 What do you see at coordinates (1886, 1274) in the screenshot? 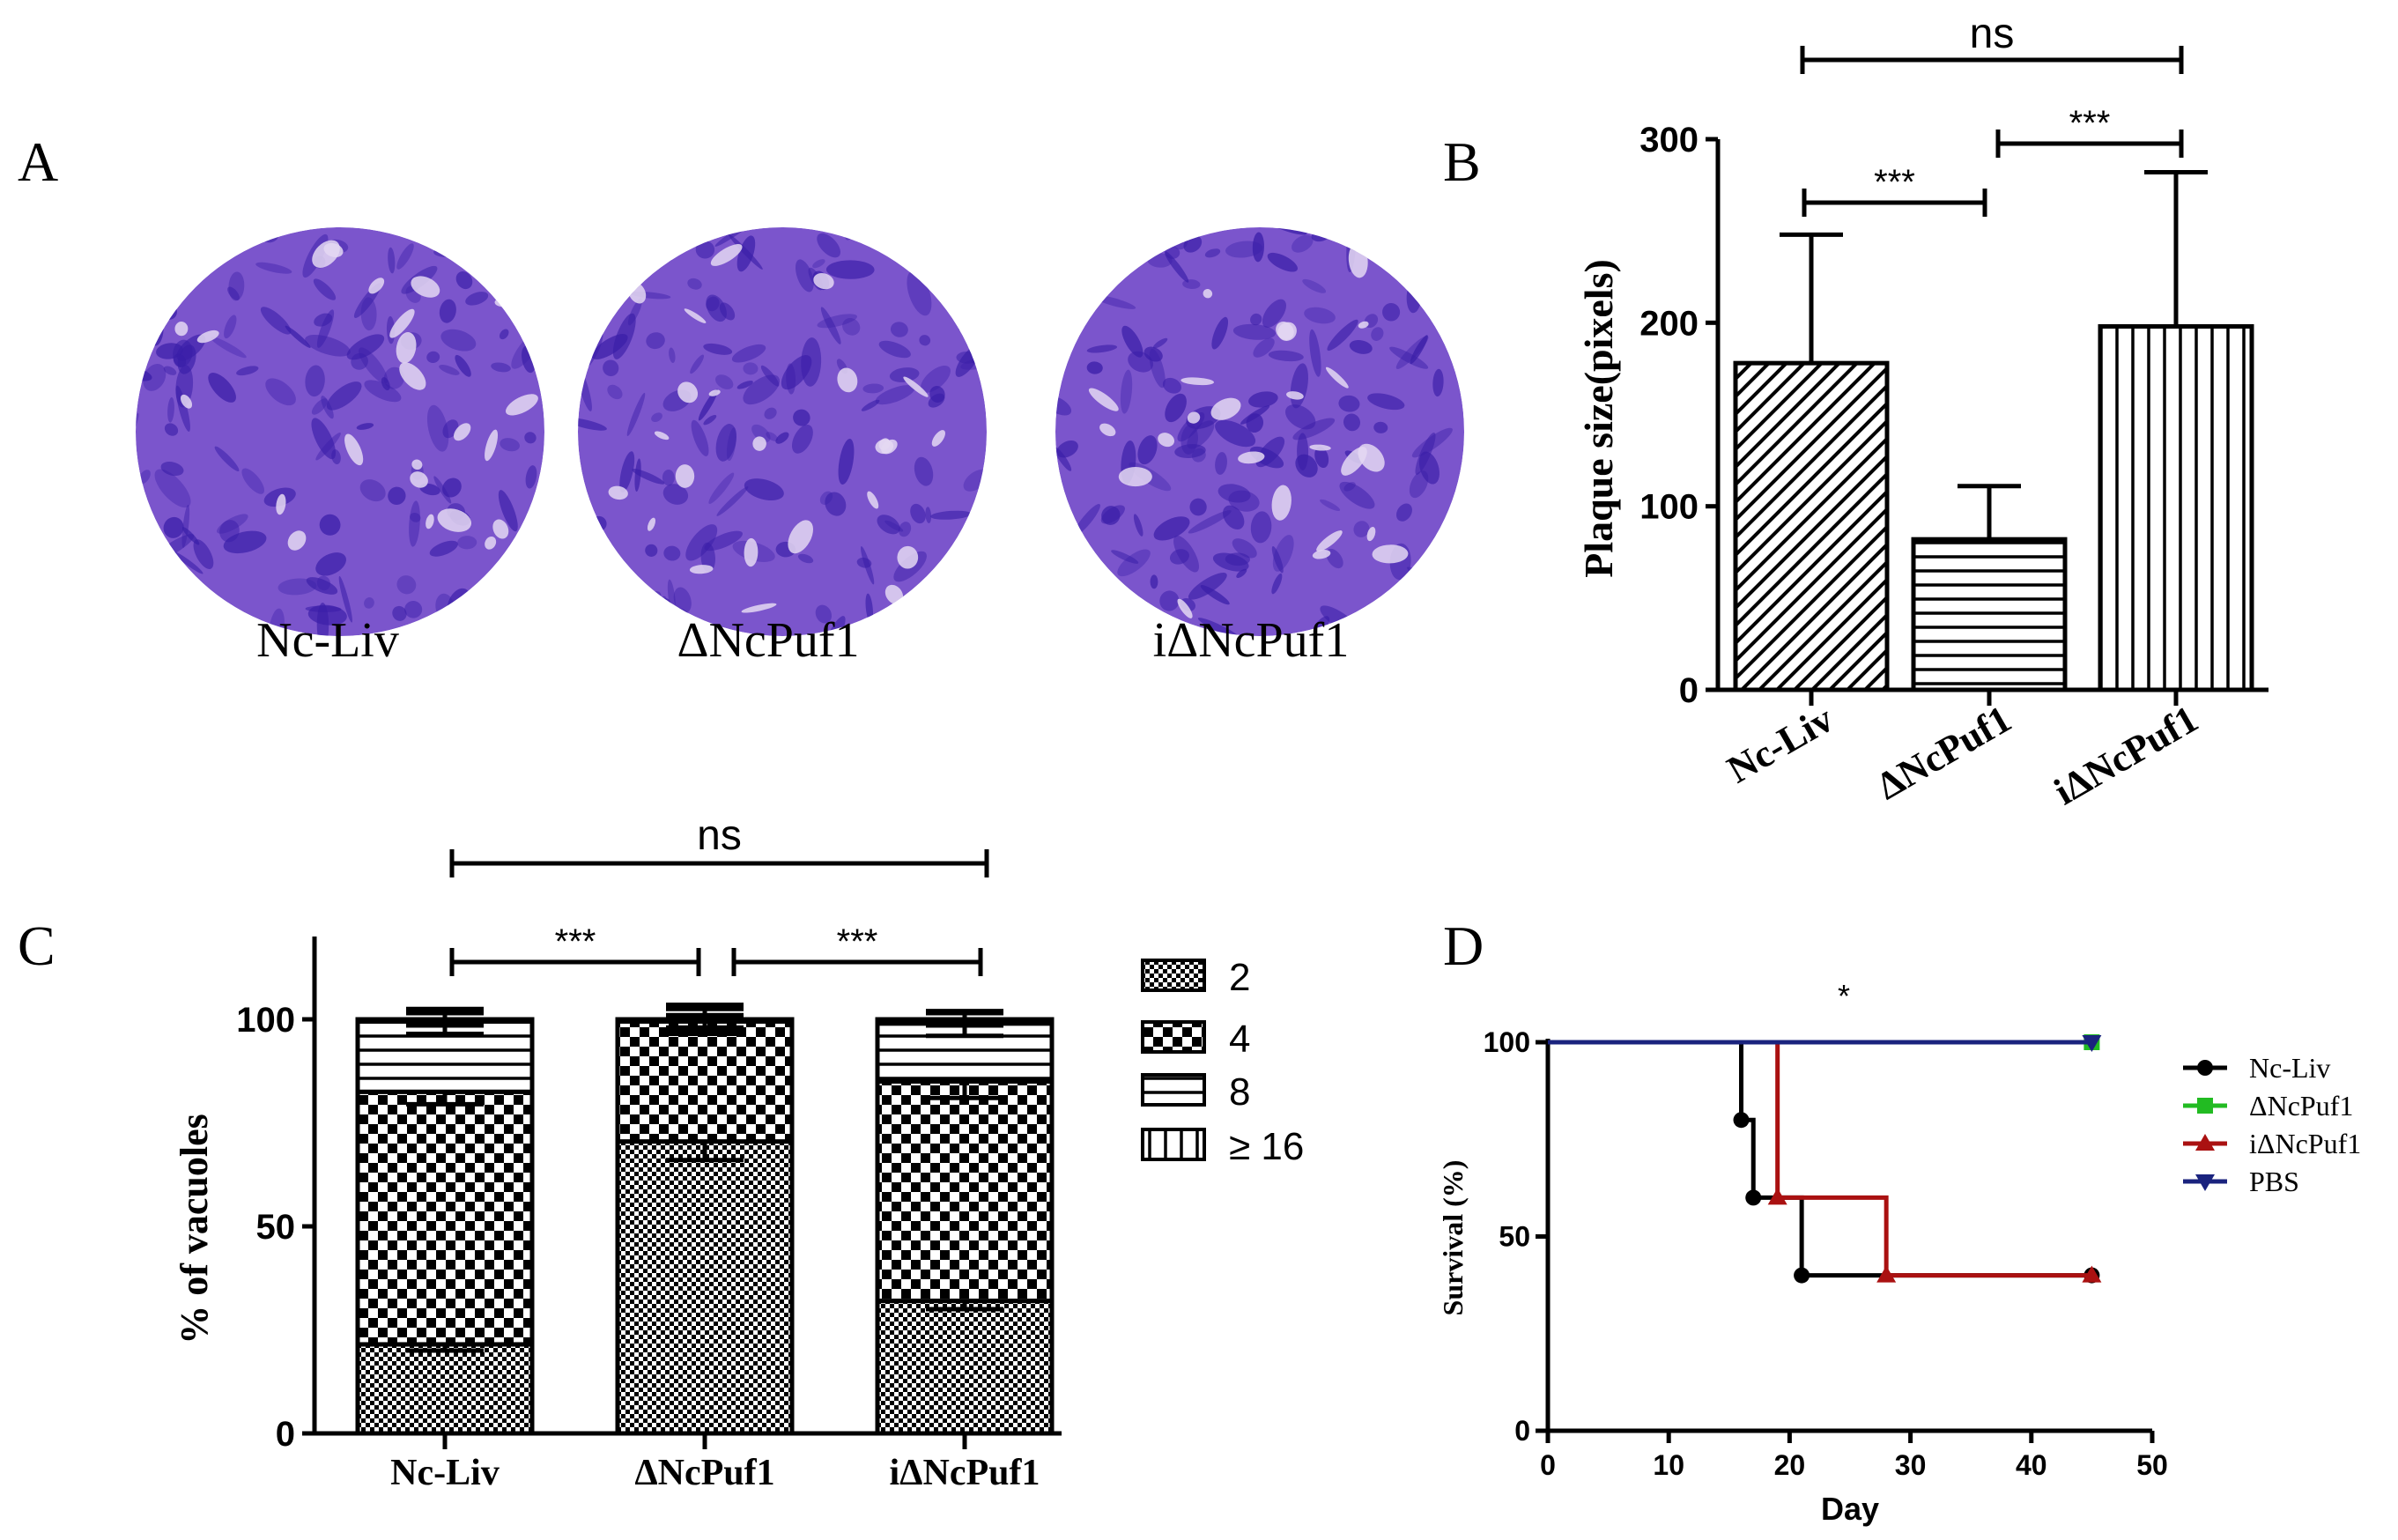
I see `d-series-marker` at bounding box center [1886, 1274].